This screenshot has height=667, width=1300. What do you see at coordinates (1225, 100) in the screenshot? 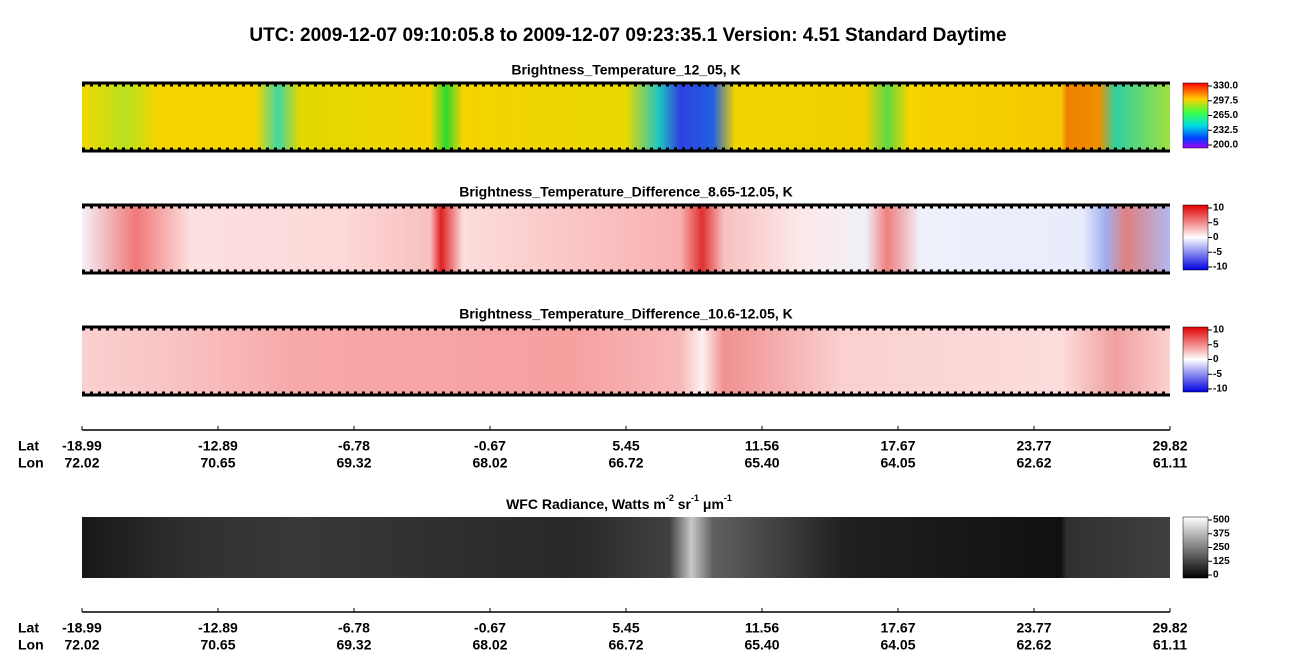
I see `colorbar-label: 297.5` at bounding box center [1225, 100].